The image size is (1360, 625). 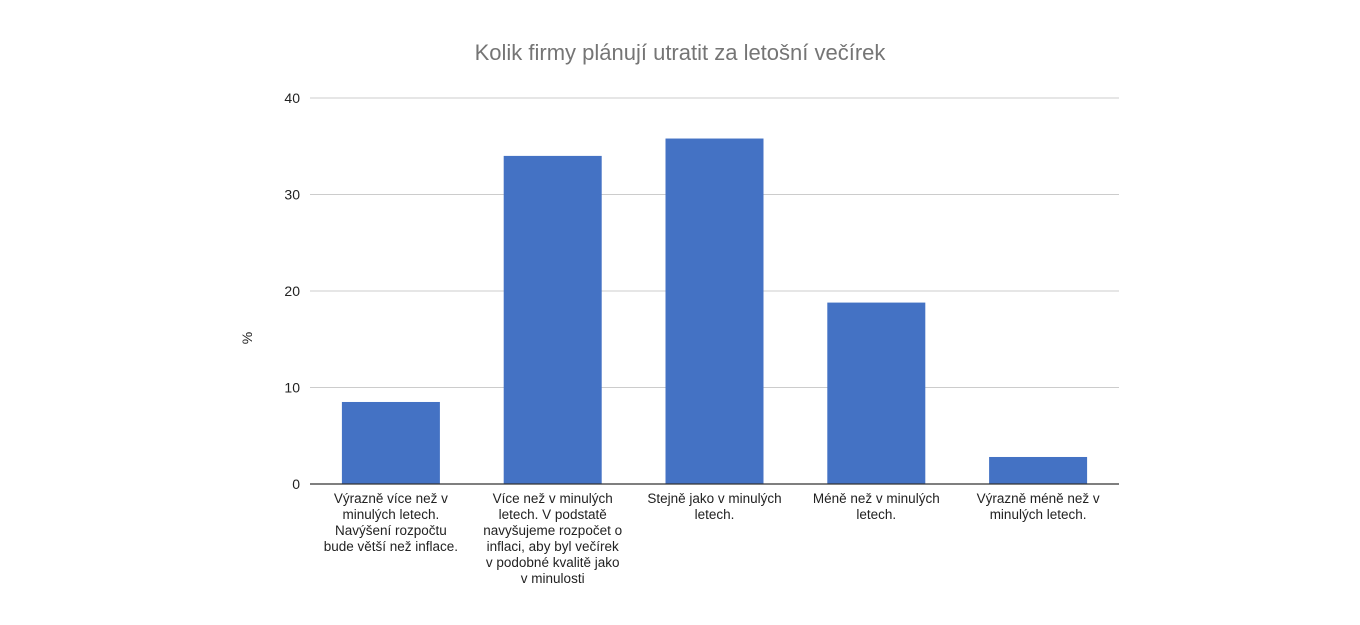 What do you see at coordinates (292, 291) in the screenshot?
I see `y-tick-label: 20` at bounding box center [292, 291].